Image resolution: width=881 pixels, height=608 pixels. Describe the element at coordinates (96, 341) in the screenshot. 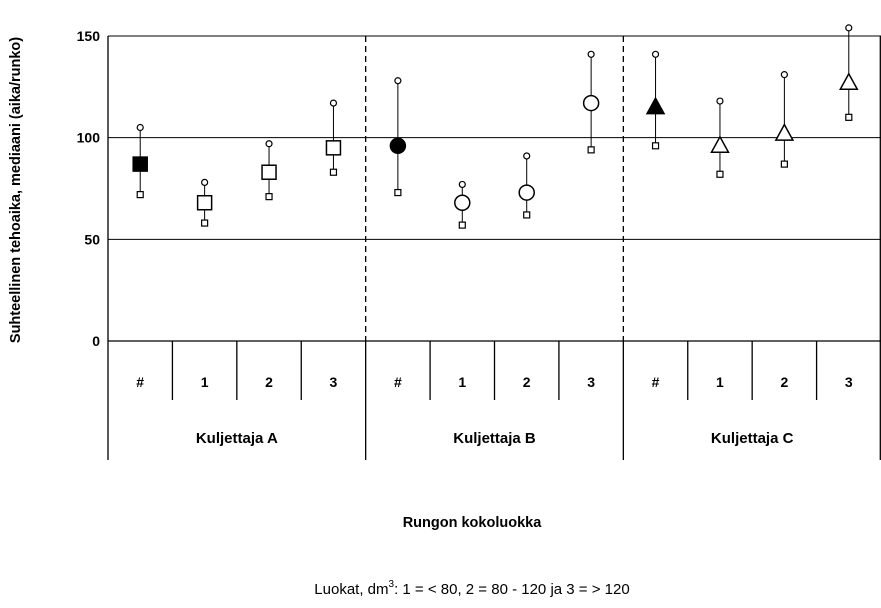

I see `y-tick-label: 0` at that location.